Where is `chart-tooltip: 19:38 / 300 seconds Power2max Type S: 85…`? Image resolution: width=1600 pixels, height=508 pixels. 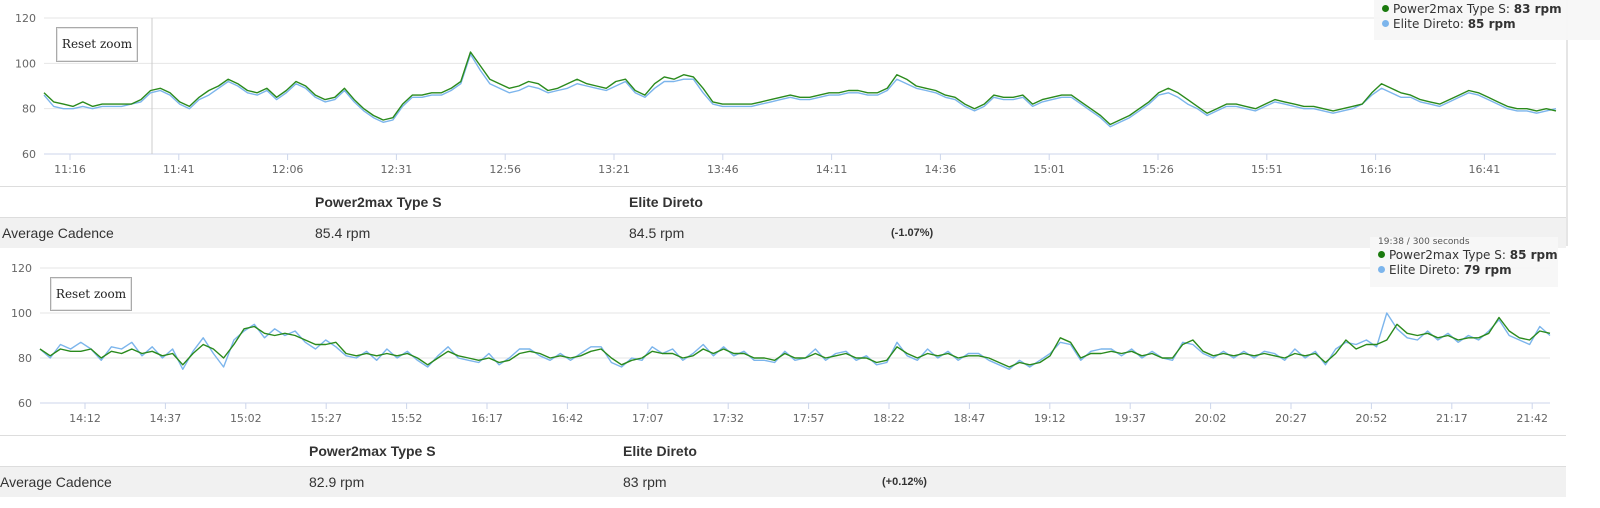 chart-tooltip: 19:38 / 300 seconds Power2max Type S: 85… is located at coordinates (1464, 262).